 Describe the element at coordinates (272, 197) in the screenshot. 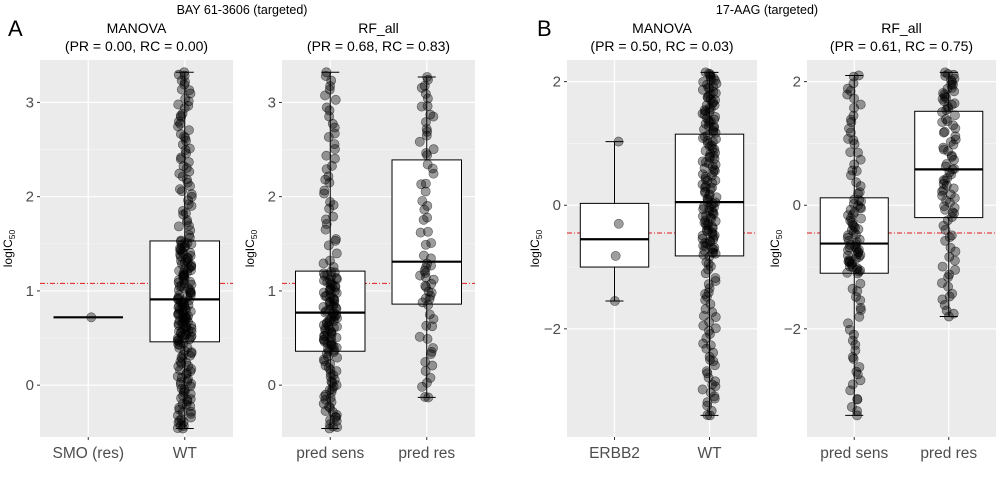

I see `panel-a-right-ytick-label: 2` at that location.